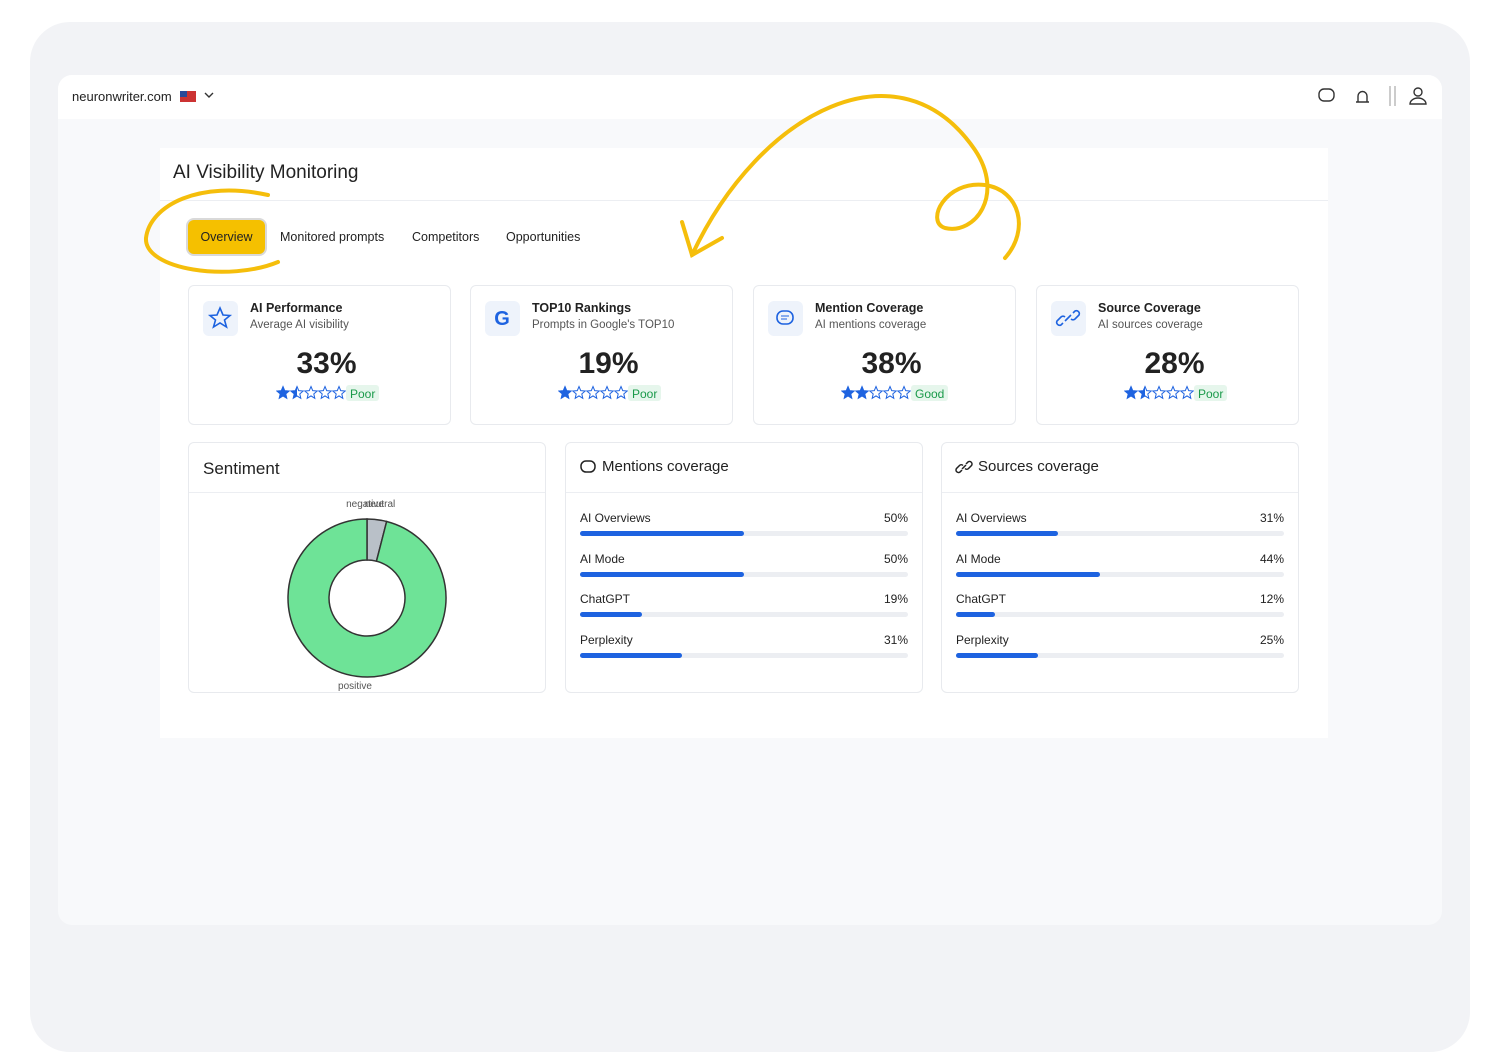  I want to click on metric-icon: G, so click(502, 318).